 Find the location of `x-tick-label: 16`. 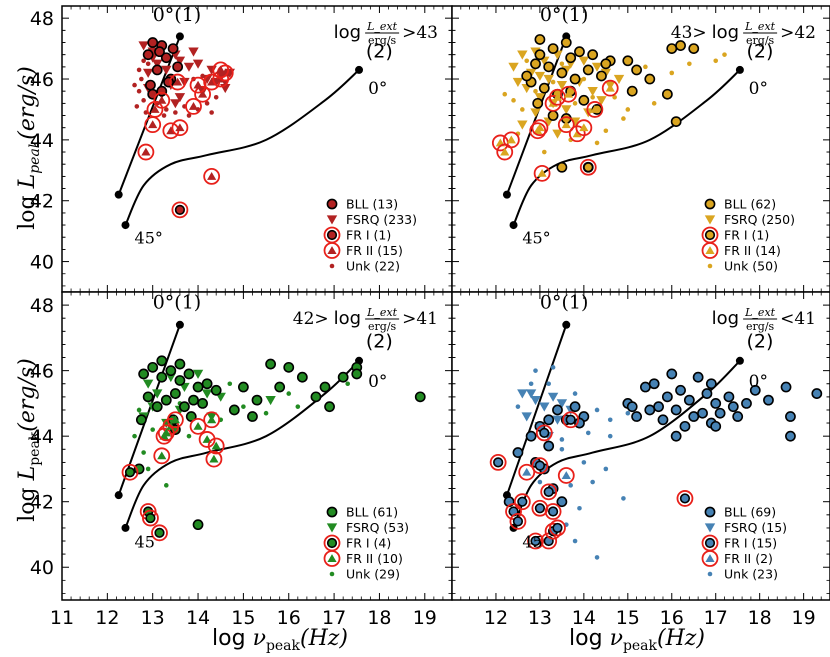

x-tick-label: 16 is located at coordinates (672, 618).